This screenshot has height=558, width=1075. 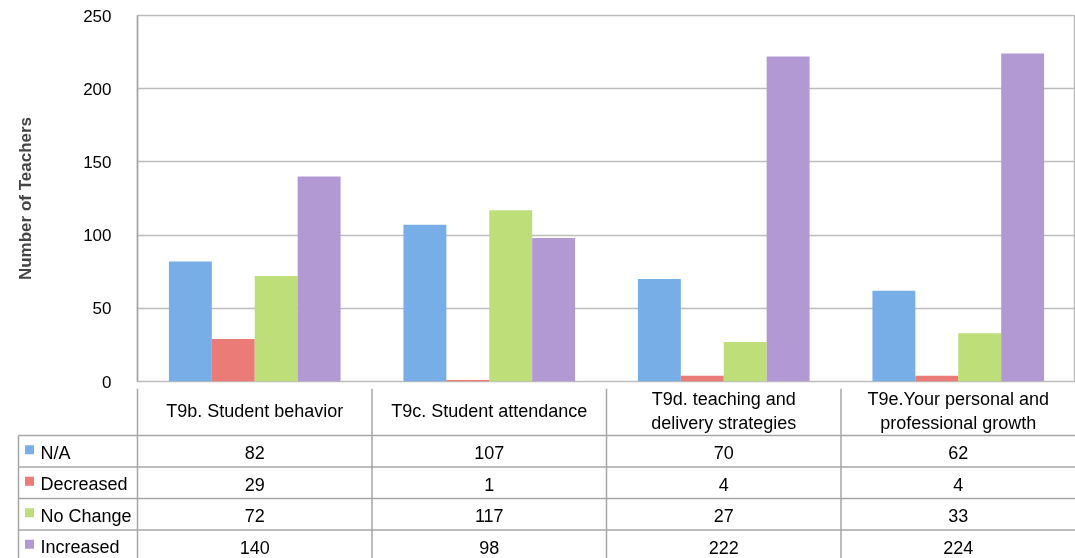 What do you see at coordinates (80, 547) in the screenshot?
I see `legend-label: Increased` at bounding box center [80, 547].